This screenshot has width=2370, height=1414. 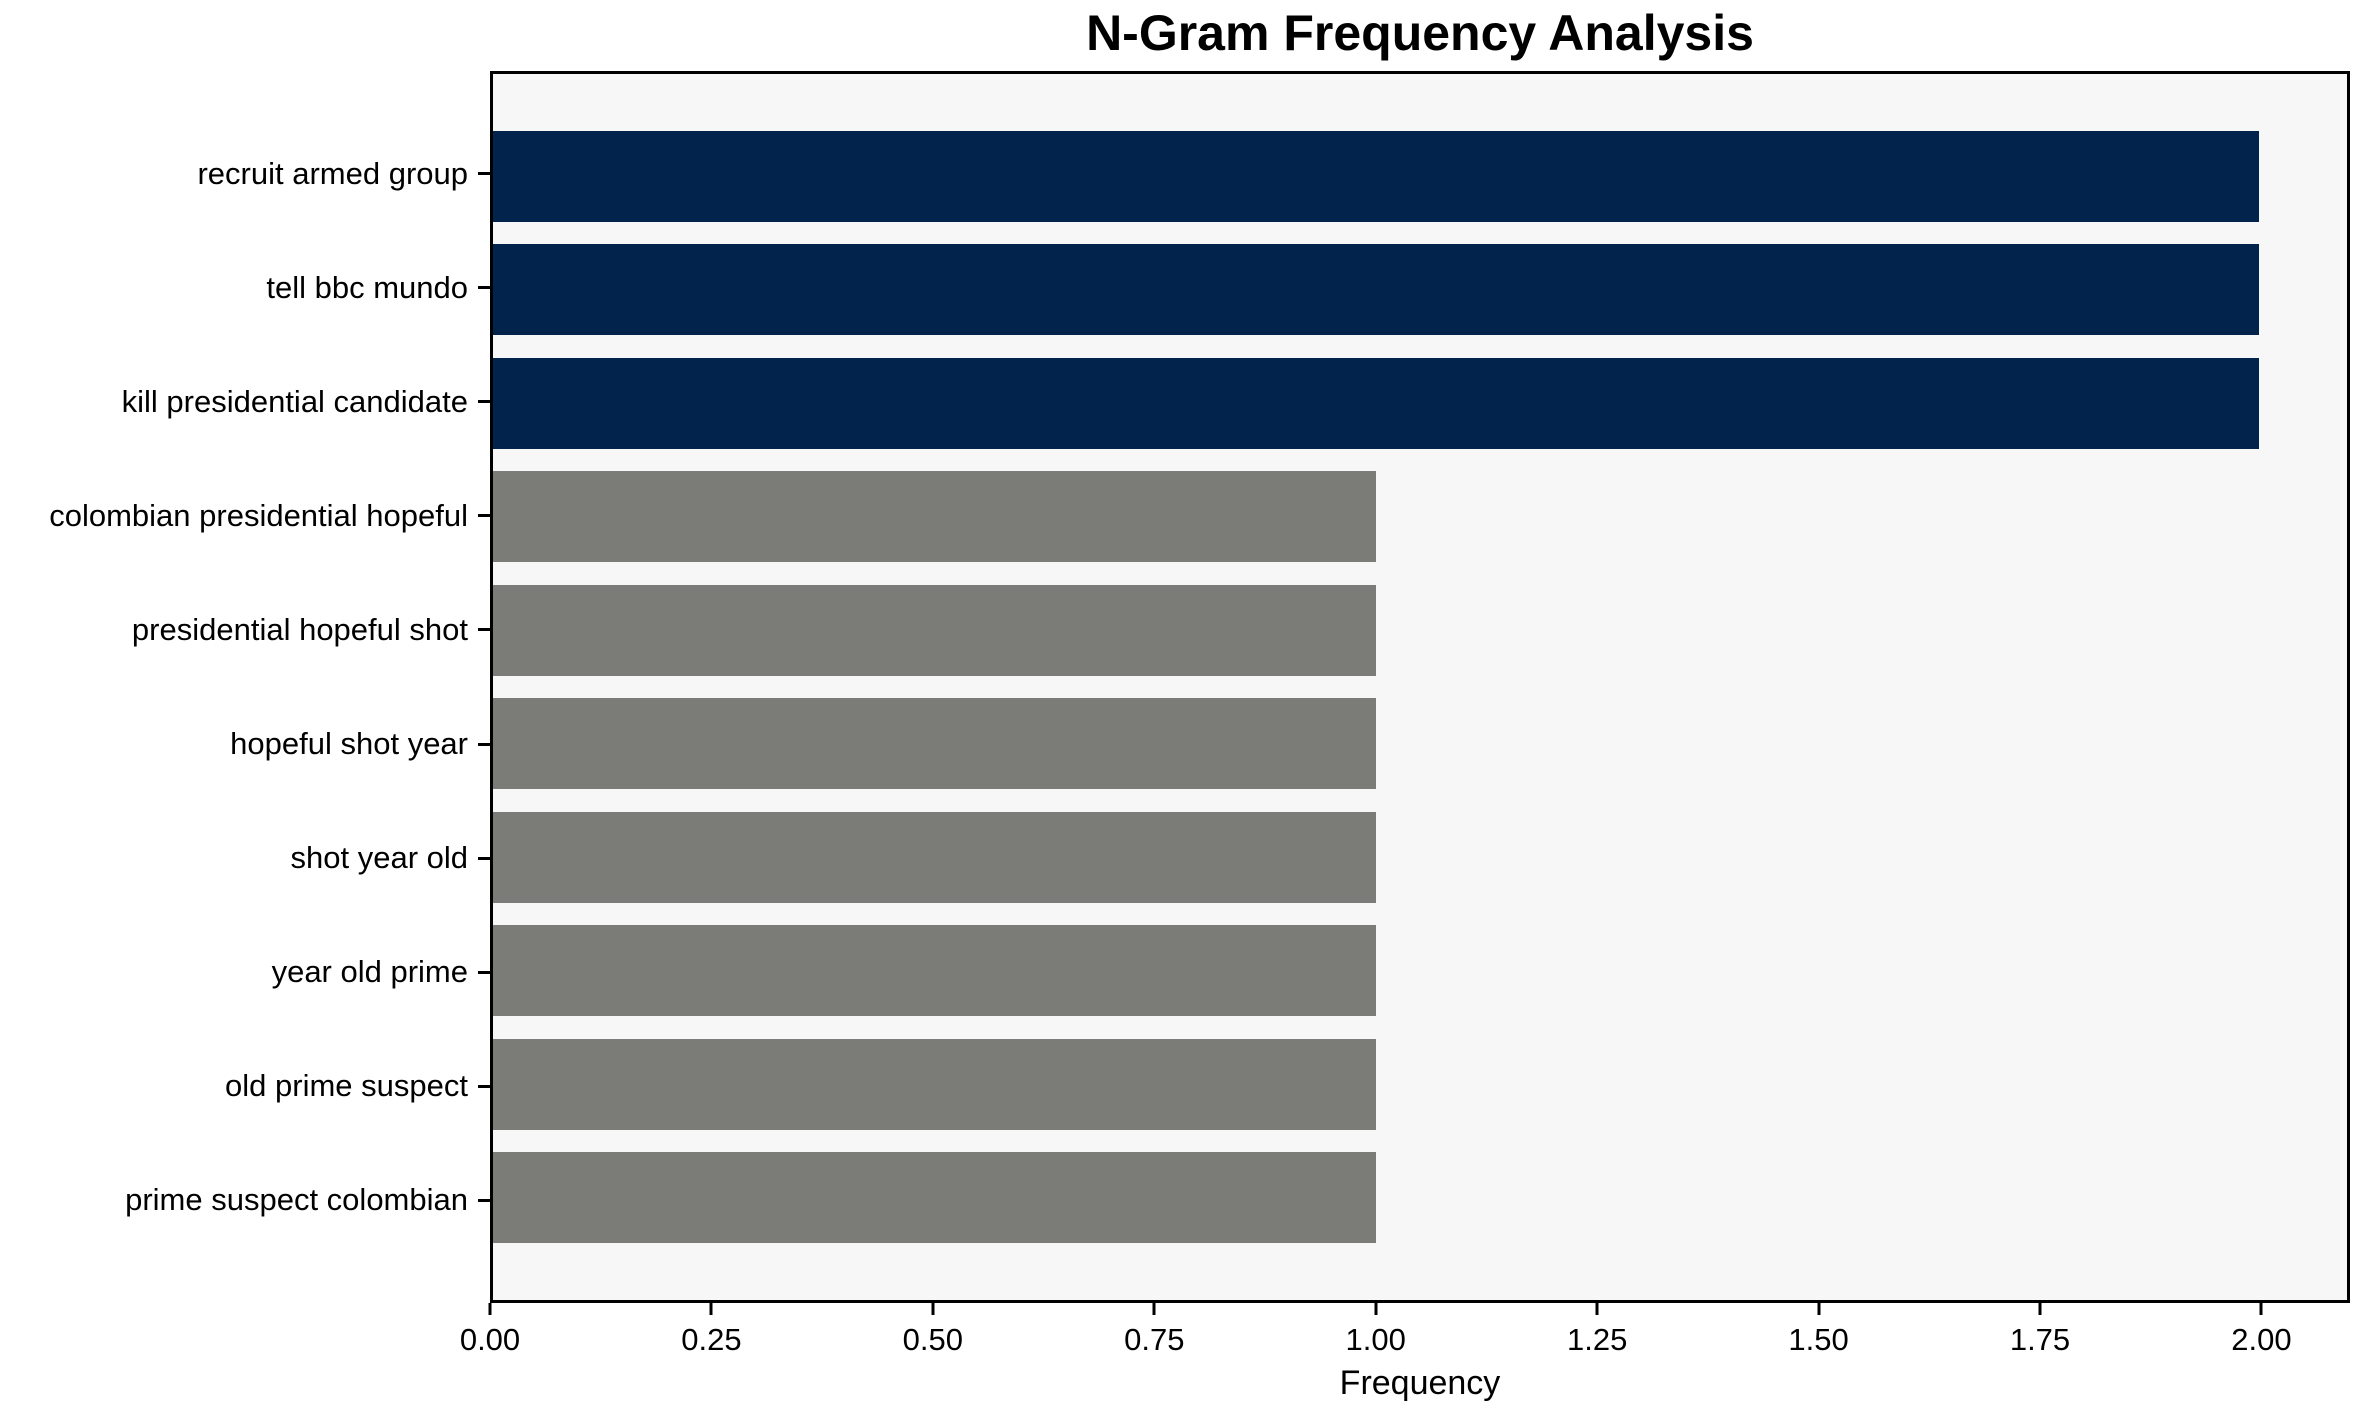 What do you see at coordinates (711, 1339) in the screenshot?
I see `x-tick-label: 0.25` at bounding box center [711, 1339].